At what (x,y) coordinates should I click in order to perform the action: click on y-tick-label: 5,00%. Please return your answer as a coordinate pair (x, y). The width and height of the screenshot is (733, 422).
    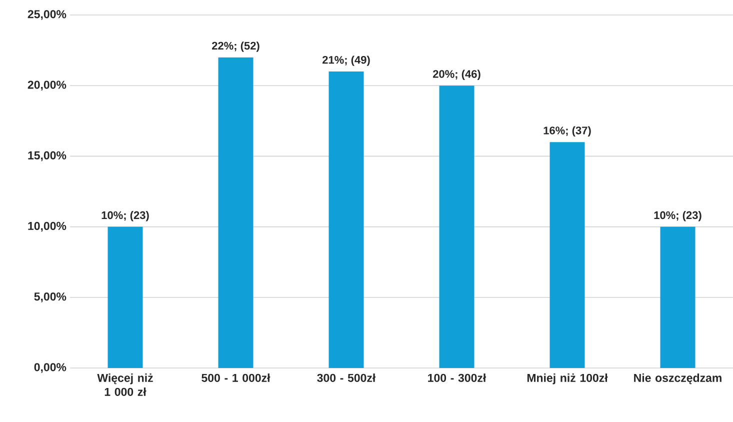
    Looking at the image, I should click on (50, 297).